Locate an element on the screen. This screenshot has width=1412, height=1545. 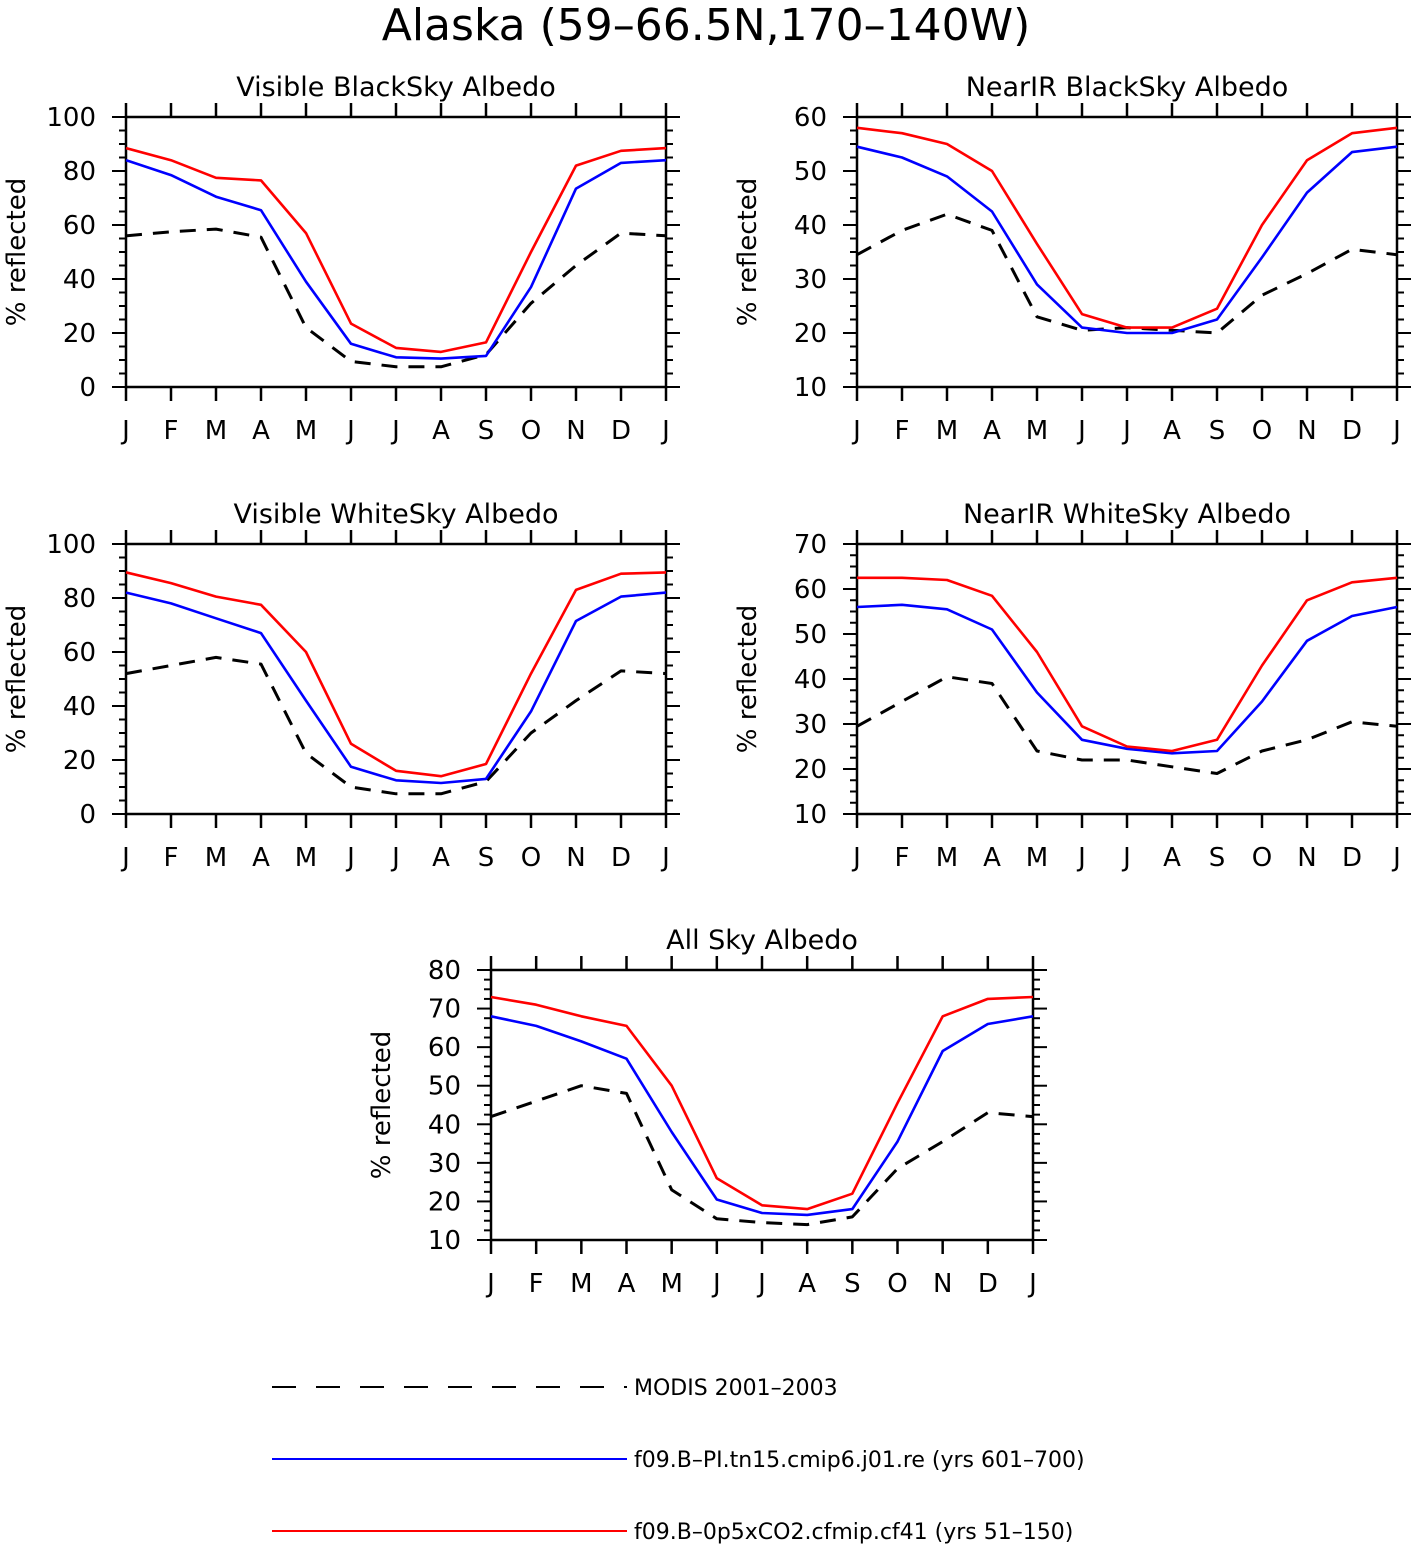
legend-item: f09.B–0p5xCO2.cfmip.cf41 (yrs 51–150) is located at coordinates (672, 1532).